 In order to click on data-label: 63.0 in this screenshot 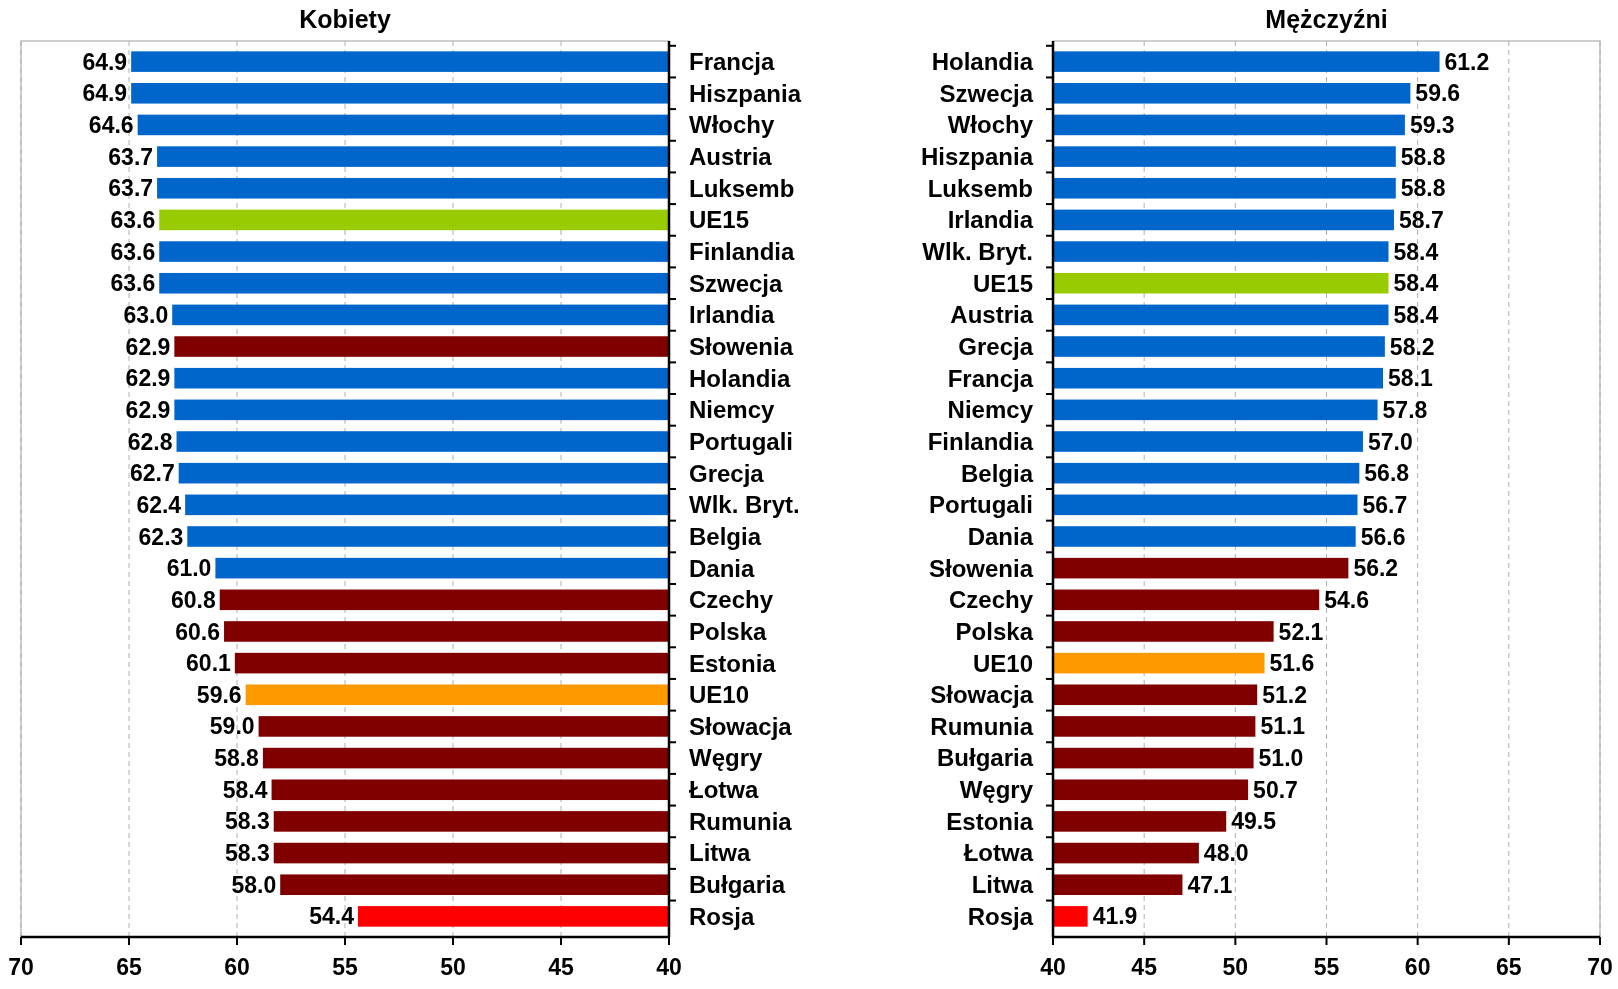, I will do `click(146, 314)`.